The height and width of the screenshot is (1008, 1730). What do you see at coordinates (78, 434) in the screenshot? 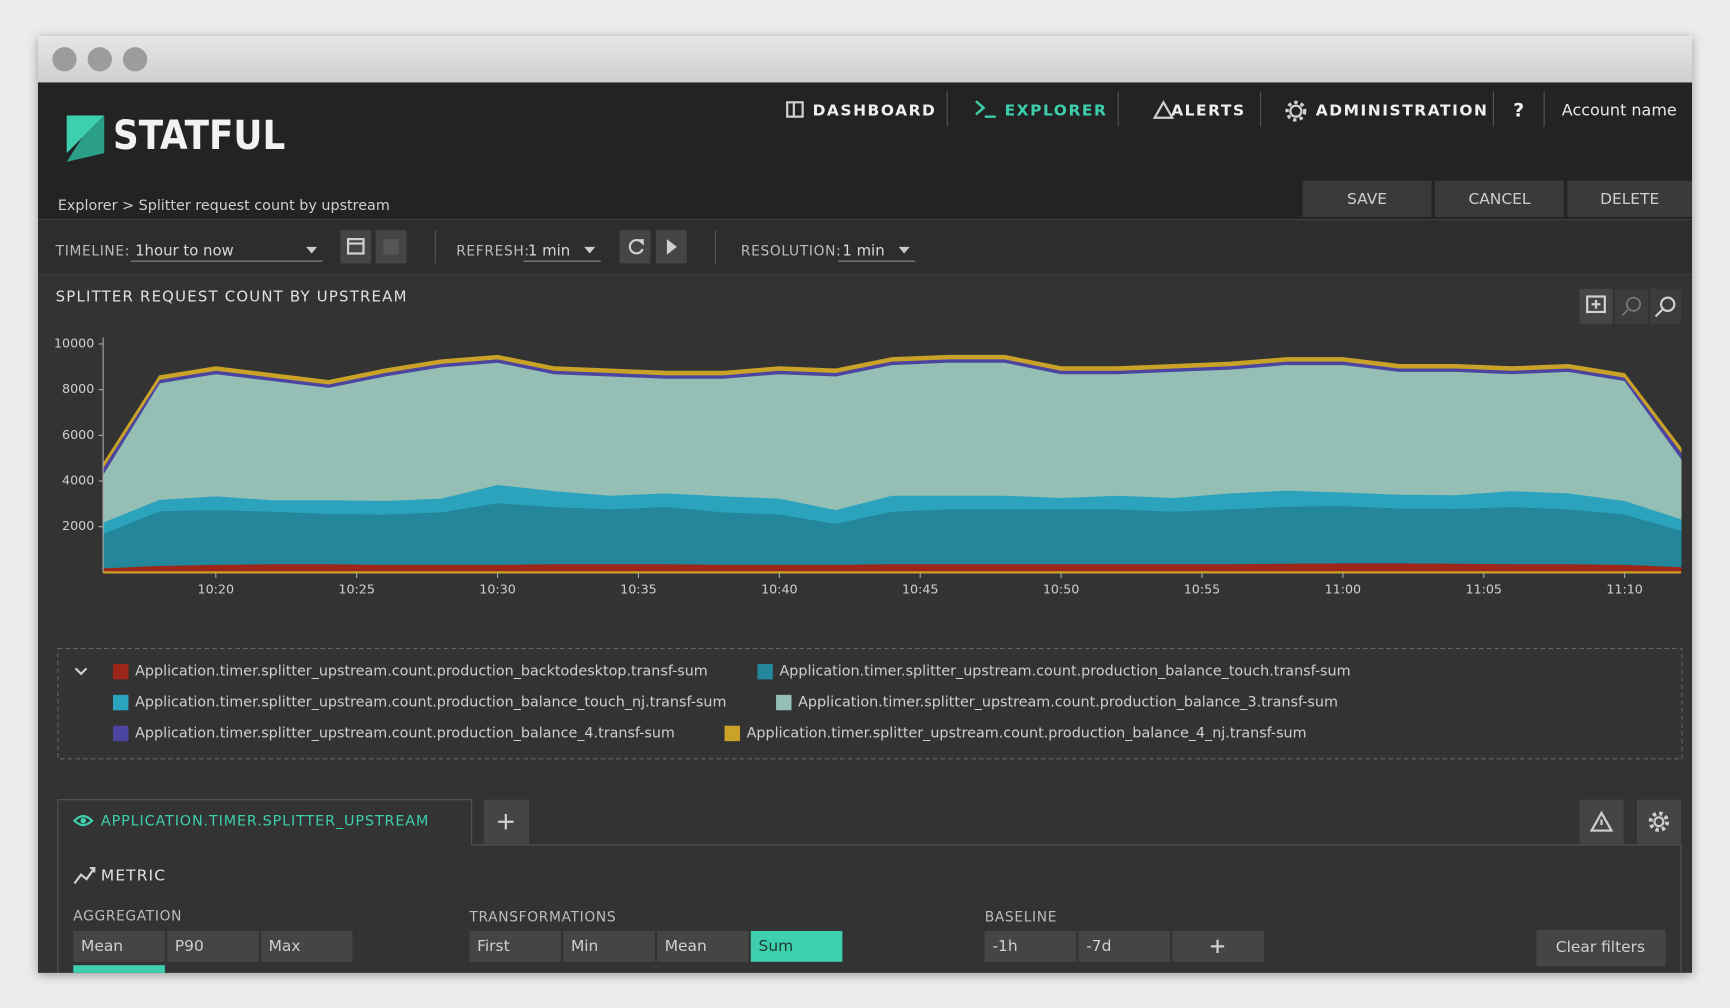
I see `y-tick-label: 6000` at bounding box center [78, 434].